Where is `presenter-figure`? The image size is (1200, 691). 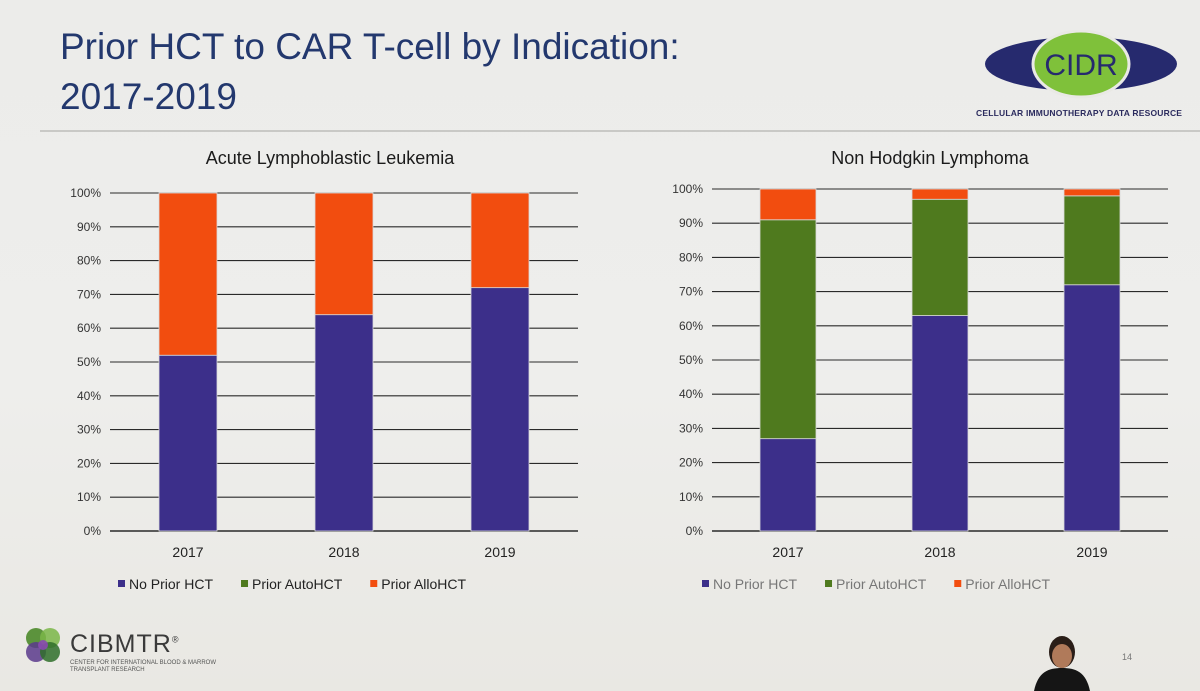
presenter-figure is located at coordinates (1062, 663).